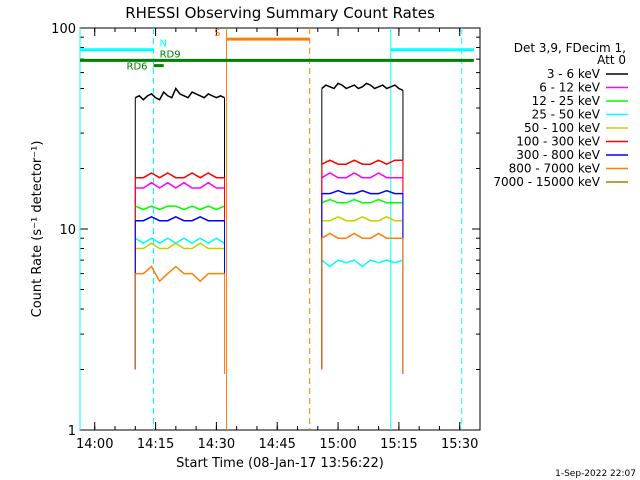 Image resolution: width=640 pixels, height=480 pixels. What do you see at coordinates (562, 128) in the screenshot?
I see `legend-label: 50 - 100 keV` at bounding box center [562, 128].